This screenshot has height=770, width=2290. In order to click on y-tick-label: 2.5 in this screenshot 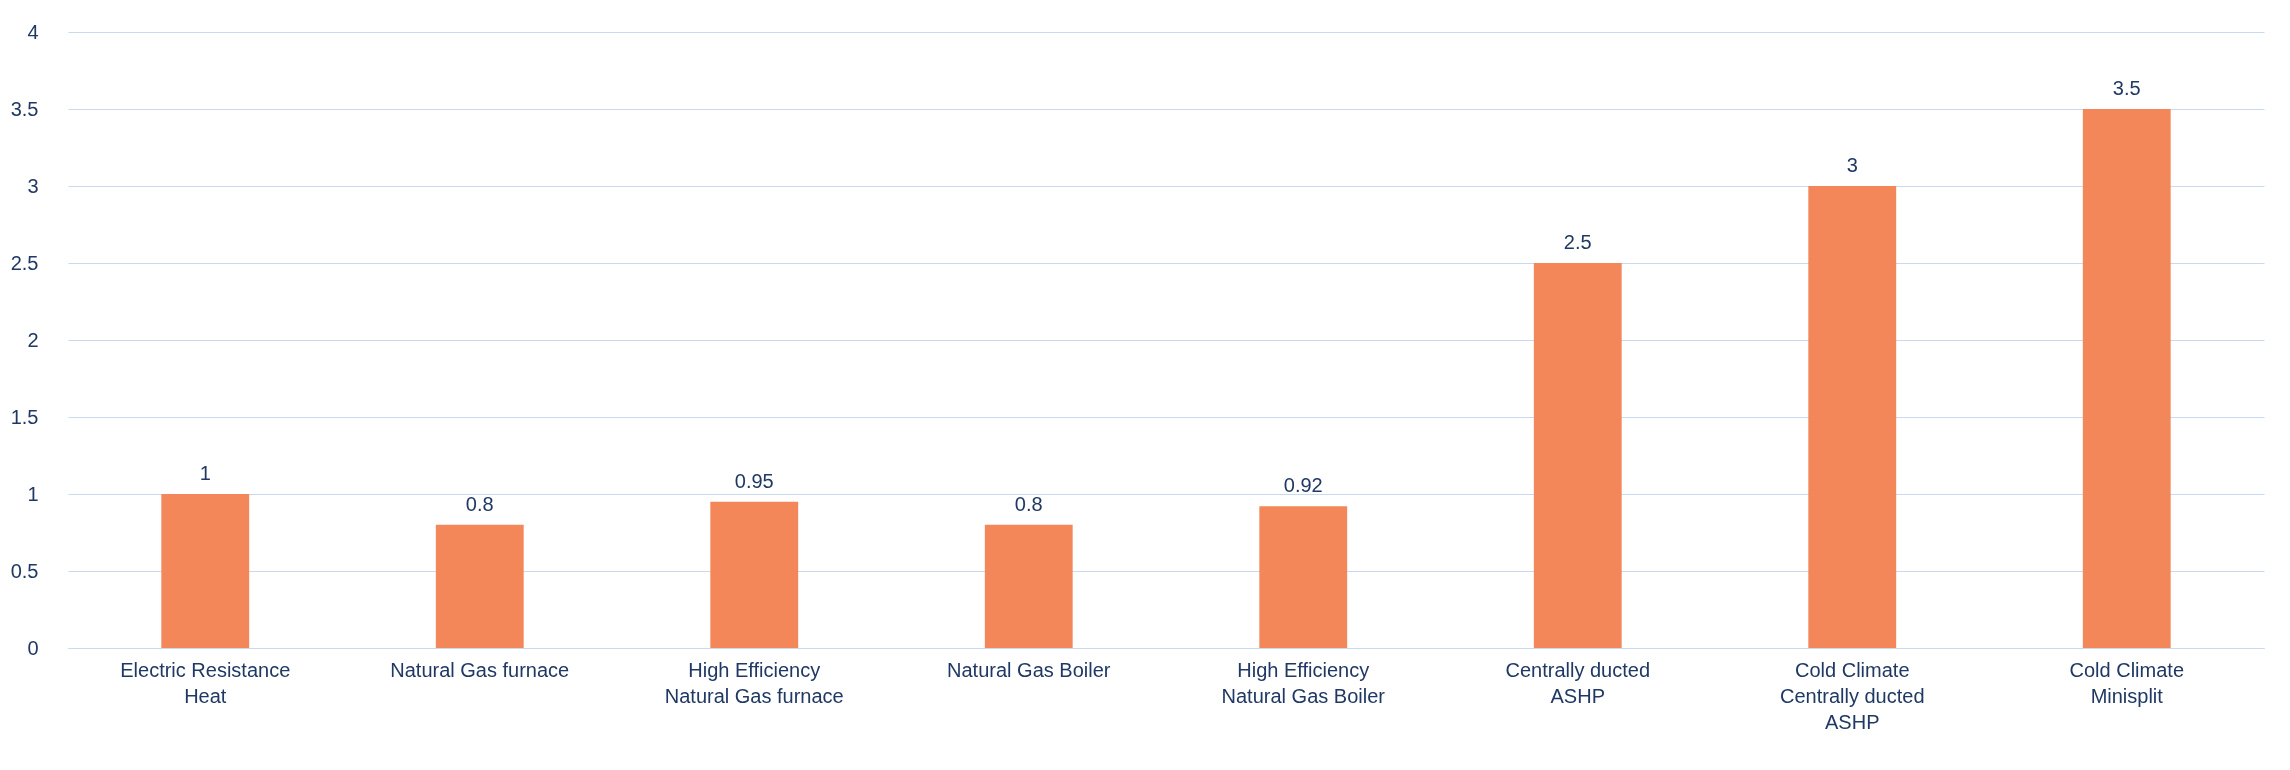, I will do `click(24, 262)`.